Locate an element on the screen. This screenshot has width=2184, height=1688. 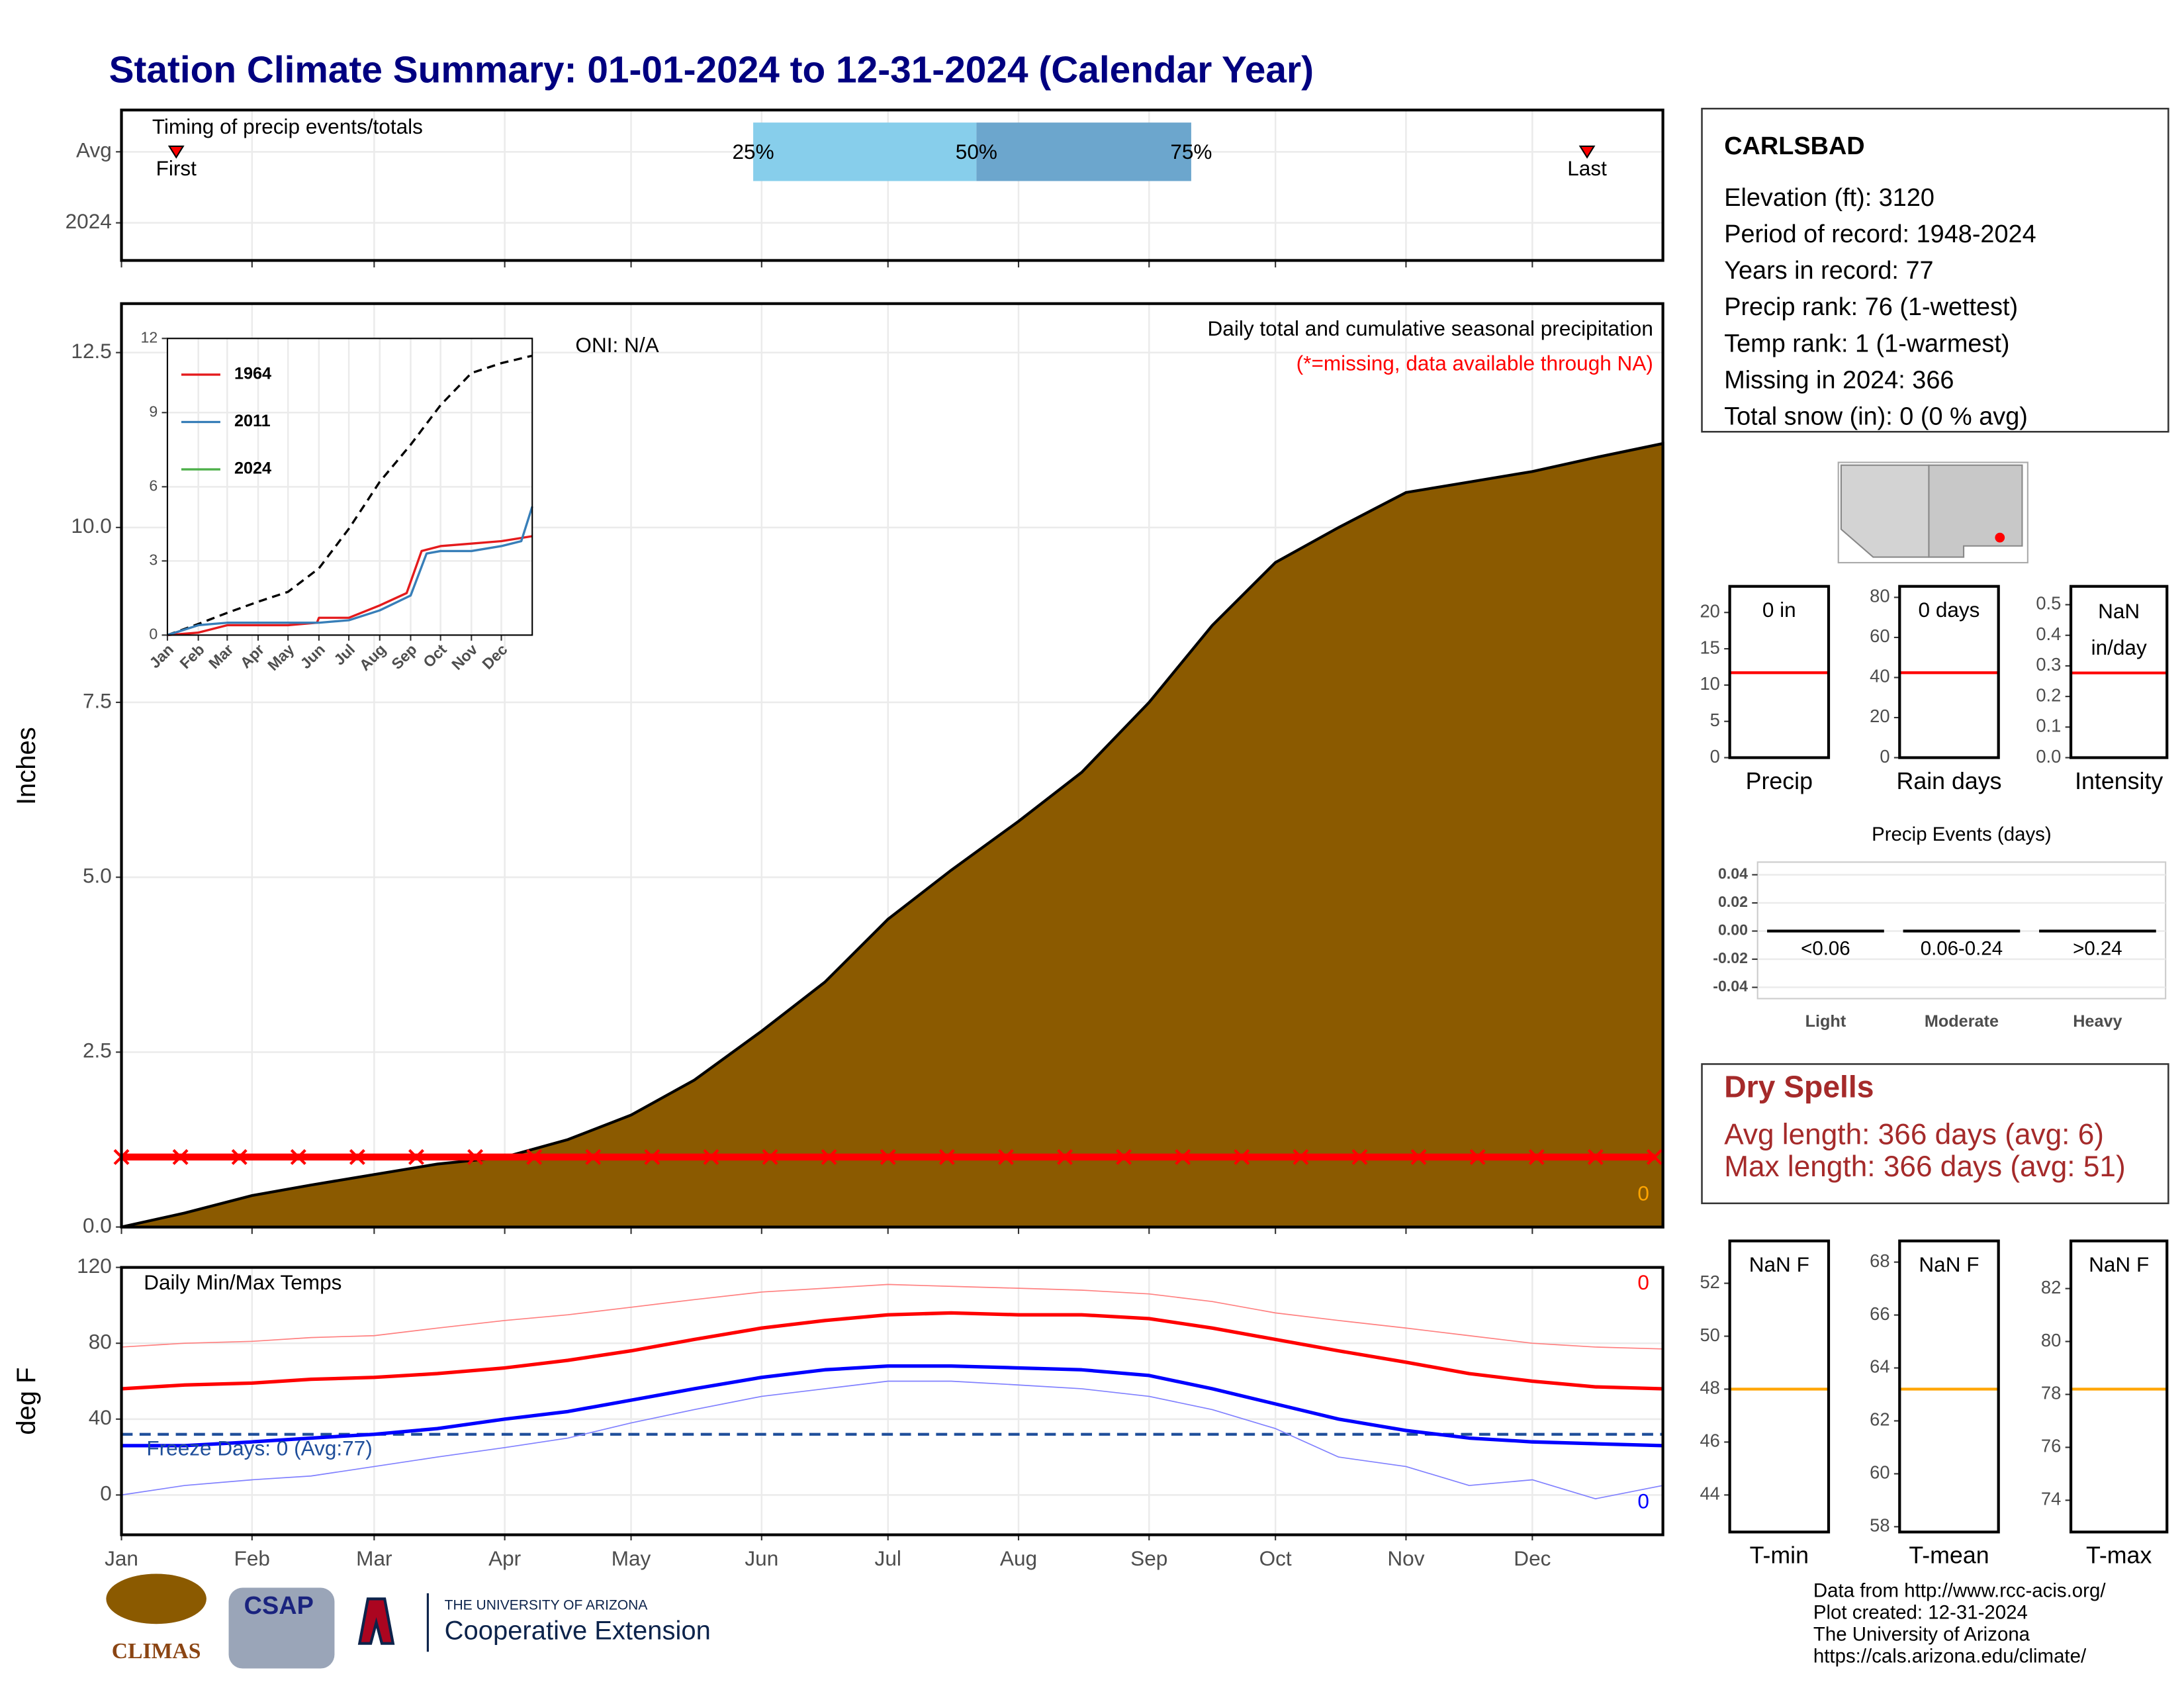
chart-subtitle: (*=missing, data available through NA) is located at coordinates (1475, 363).